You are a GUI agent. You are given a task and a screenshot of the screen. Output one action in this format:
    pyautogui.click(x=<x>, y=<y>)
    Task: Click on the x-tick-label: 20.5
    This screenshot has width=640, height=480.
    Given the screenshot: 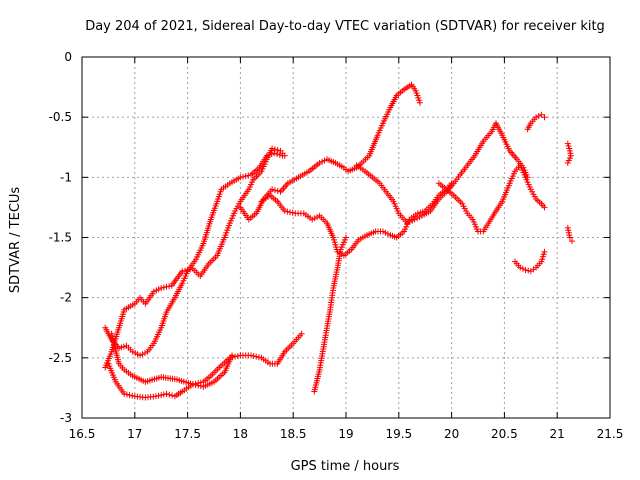 What is the action you would take?
    pyautogui.click(x=504, y=434)
    